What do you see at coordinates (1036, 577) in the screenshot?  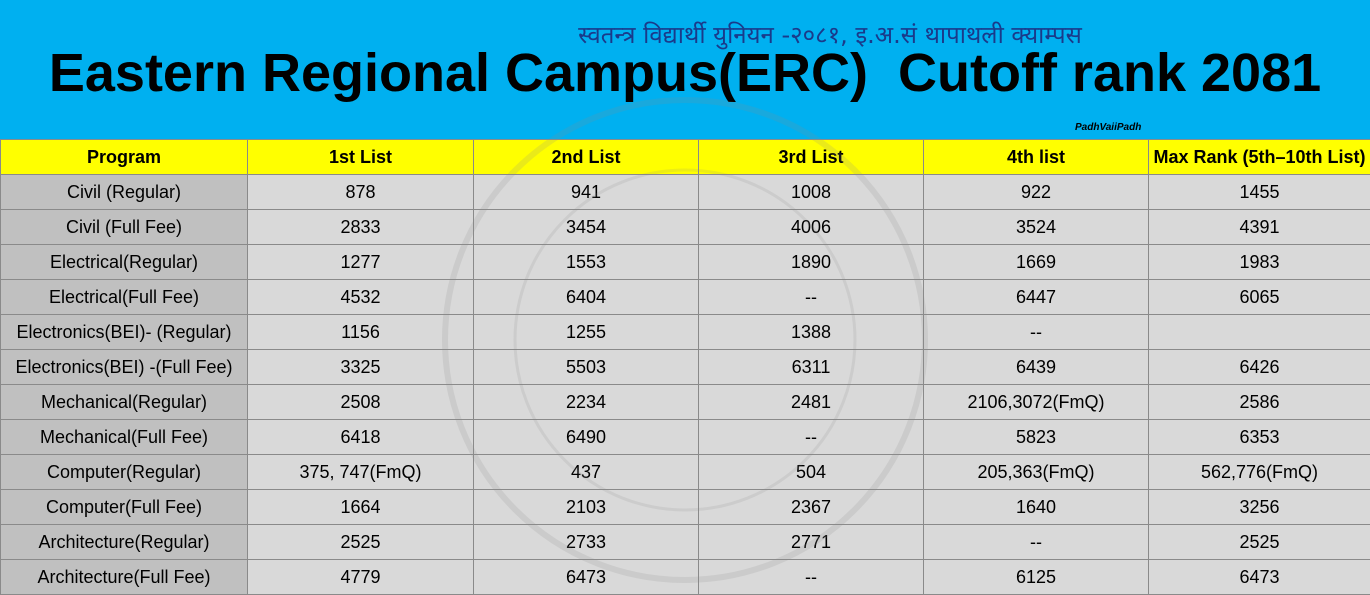 I see `rank-cell: 6125` at bounding box center [1036, 577].